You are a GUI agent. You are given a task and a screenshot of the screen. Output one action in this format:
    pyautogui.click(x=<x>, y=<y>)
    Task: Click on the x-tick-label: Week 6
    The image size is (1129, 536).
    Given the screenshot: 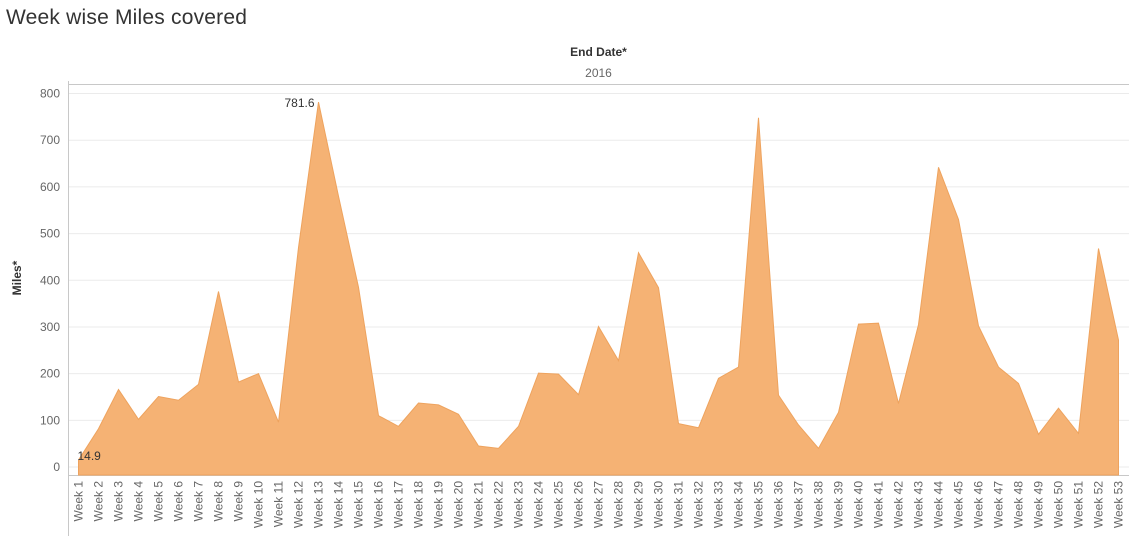 What is the action you would take?
    pyautogui.click(x=179, y=501)
    